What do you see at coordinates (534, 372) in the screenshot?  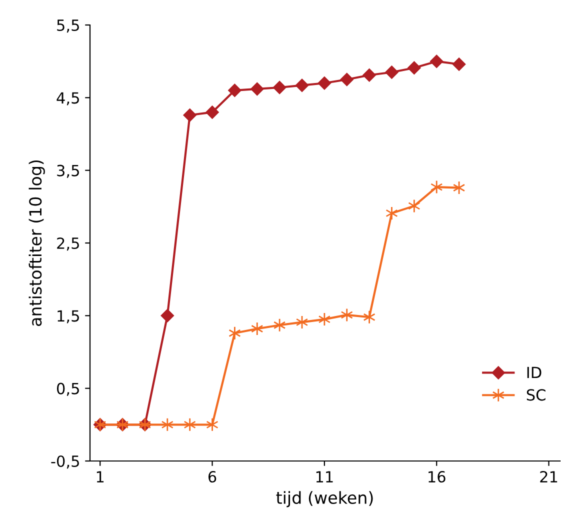 I see `legend-label: ID` at bounding box center [534, 372].